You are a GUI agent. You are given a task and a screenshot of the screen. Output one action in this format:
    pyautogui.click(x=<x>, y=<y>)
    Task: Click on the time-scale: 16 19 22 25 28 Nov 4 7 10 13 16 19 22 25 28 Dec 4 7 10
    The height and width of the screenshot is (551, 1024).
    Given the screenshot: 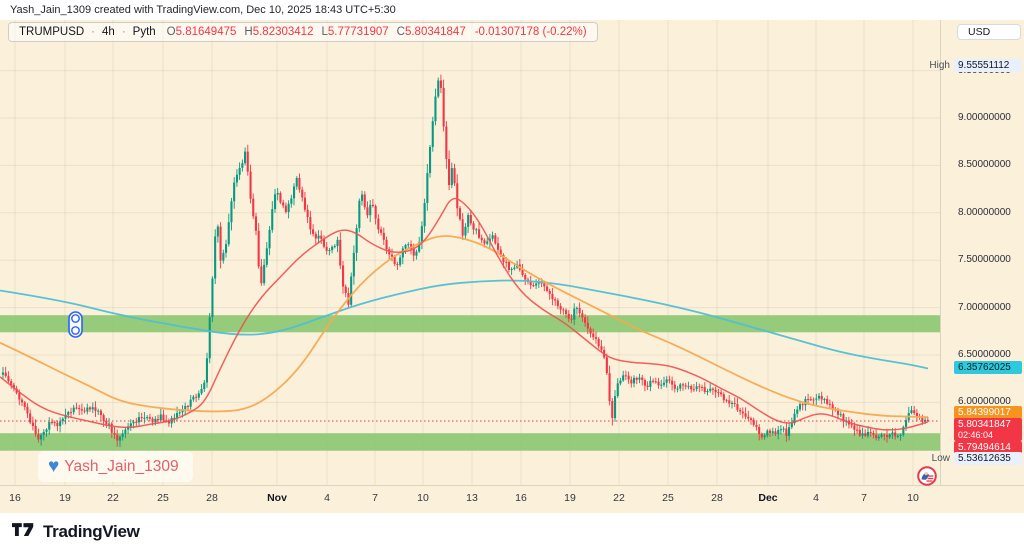 What is the action you would take?
    pyautogui.click(x=470, y=499)
    